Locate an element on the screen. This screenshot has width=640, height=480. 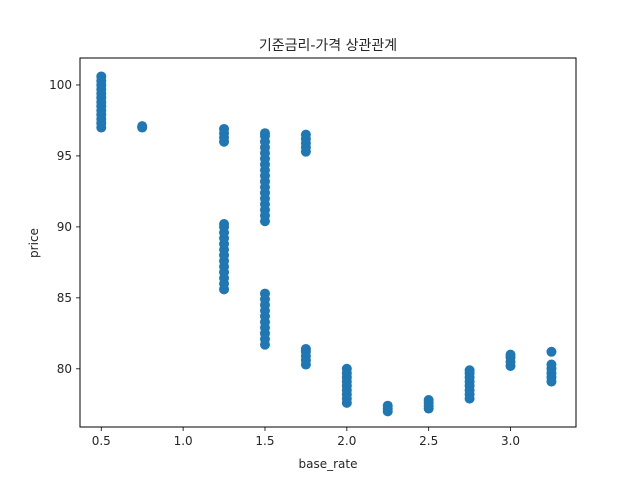
x-tick-label: 2.0 is located at coordinates (346, 441).